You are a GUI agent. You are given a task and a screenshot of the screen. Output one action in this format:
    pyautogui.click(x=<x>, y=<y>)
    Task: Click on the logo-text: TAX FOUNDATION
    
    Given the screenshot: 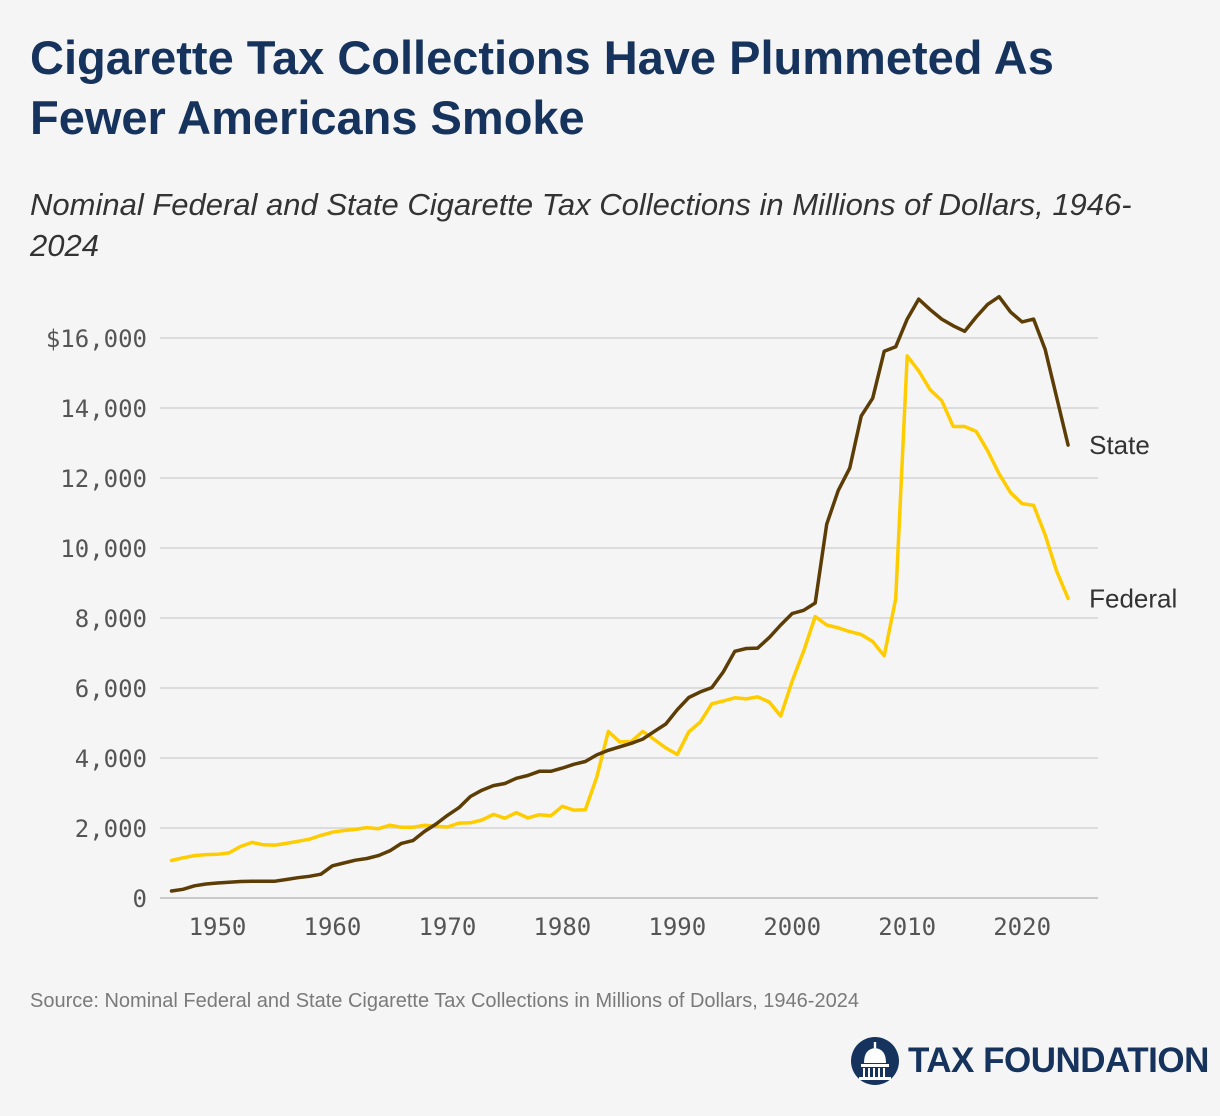 What is the action you would take?
    pyautogui.click(x=1058, y=1060)
    